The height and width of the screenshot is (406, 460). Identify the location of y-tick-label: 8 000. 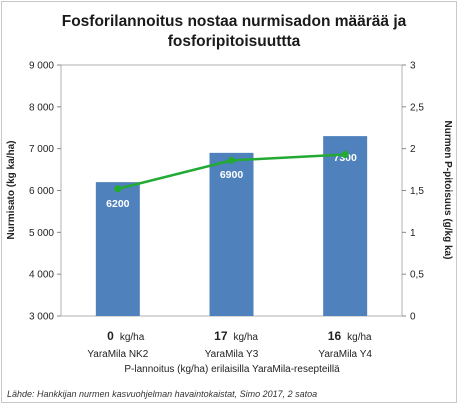
(41, 107).